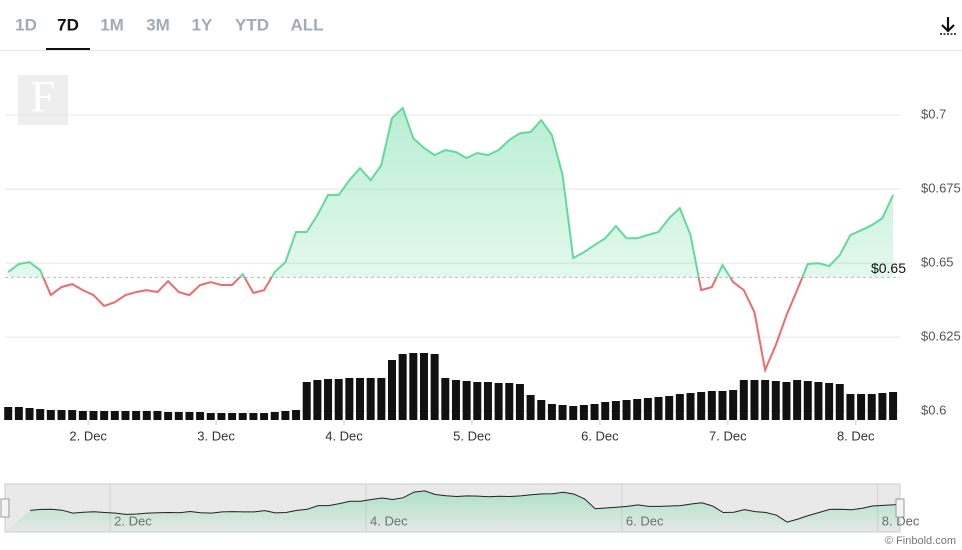  What do you see at coordinates (112, 24) in the screenshot?
I see `range-tab: 1M` at bounding box center [112, 24].